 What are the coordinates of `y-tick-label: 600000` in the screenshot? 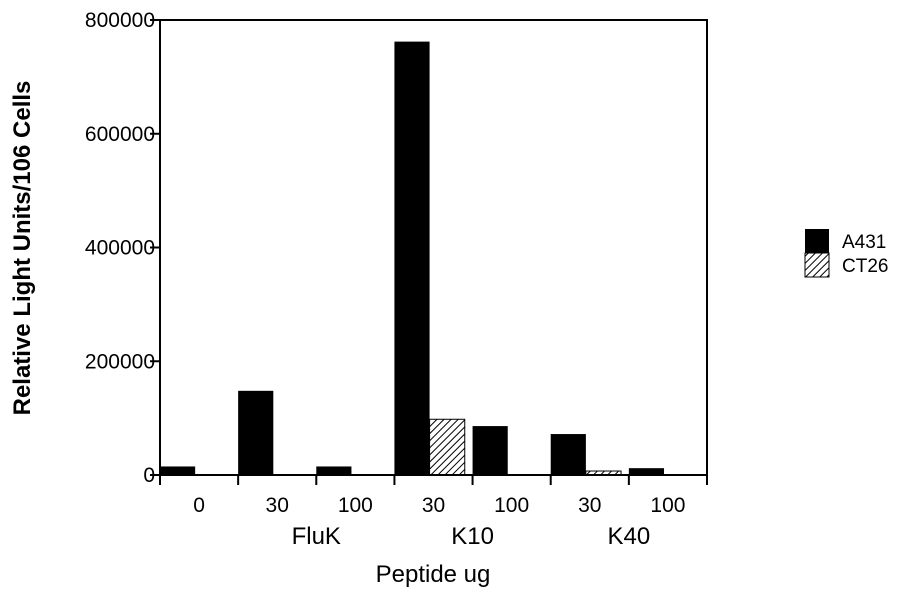 It's located at (120, 134).